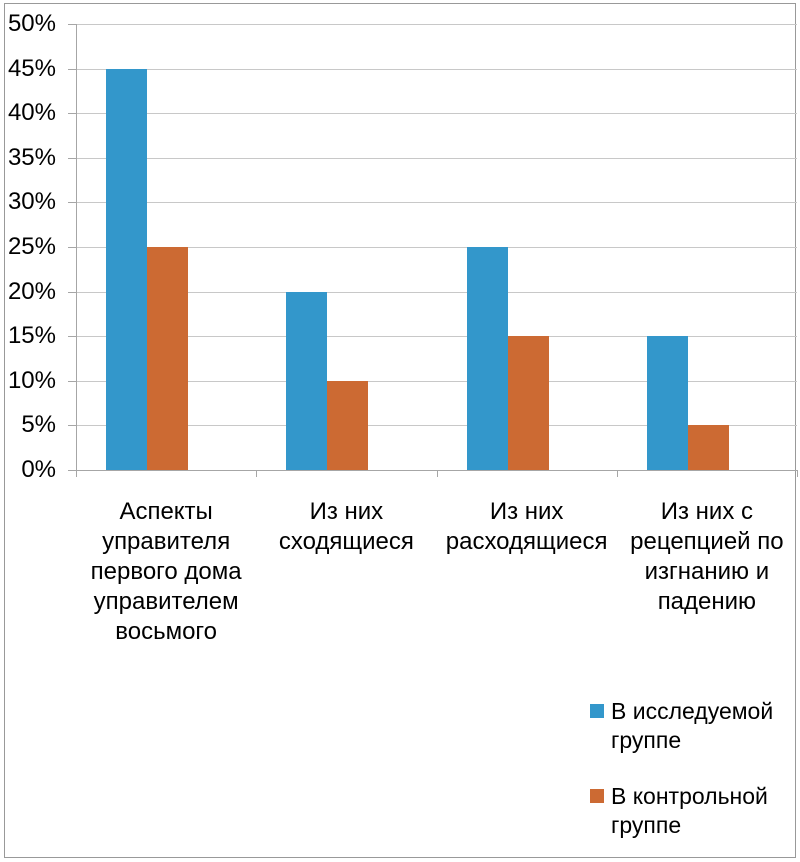 The image size is (800, 862). I want to click on bar-study-group-cat2, so click(487, 358).